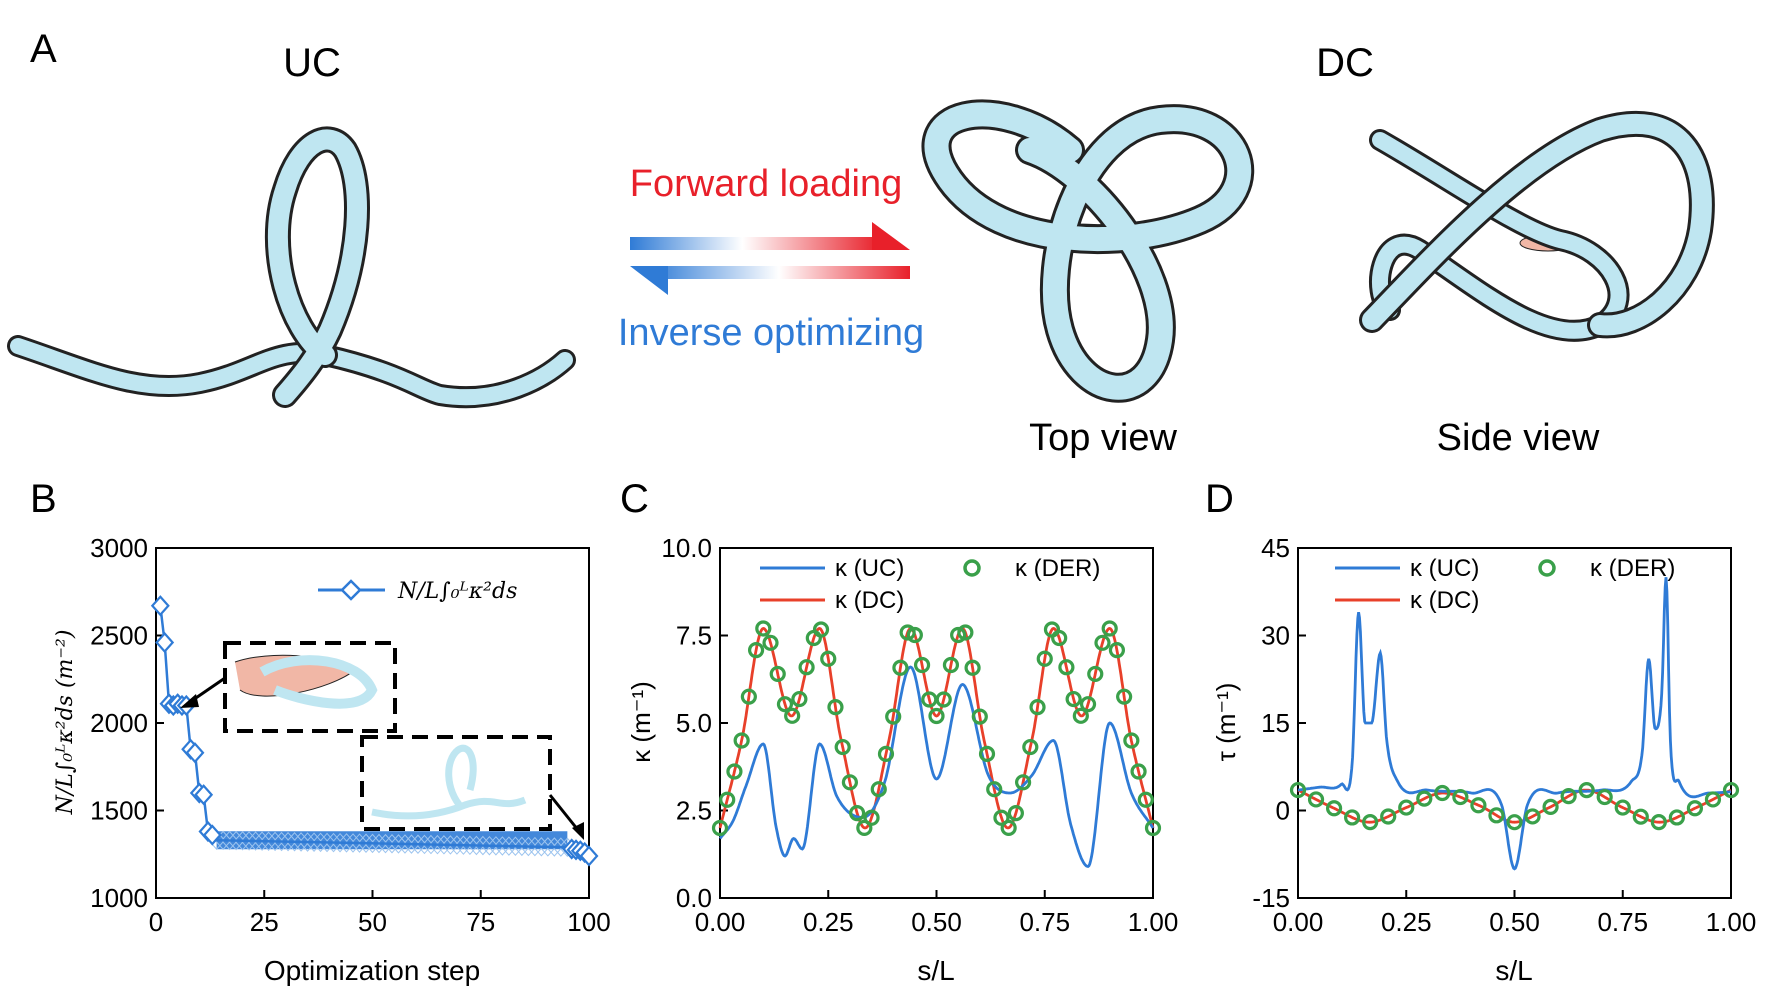  What do you see at coordinates (417, 591) in the screenshot?
I see `legend-b: N/L∫₀ᴸκ²ds` at bounding box center [417, 591].